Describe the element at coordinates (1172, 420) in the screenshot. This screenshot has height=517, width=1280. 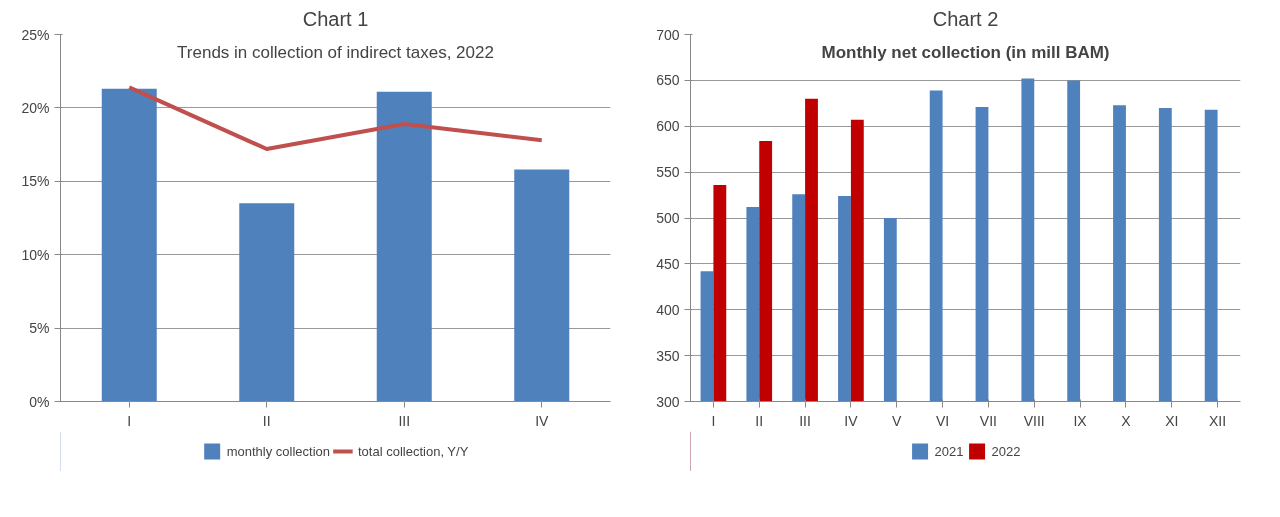
I see `x-tick-label: XI` at that location.